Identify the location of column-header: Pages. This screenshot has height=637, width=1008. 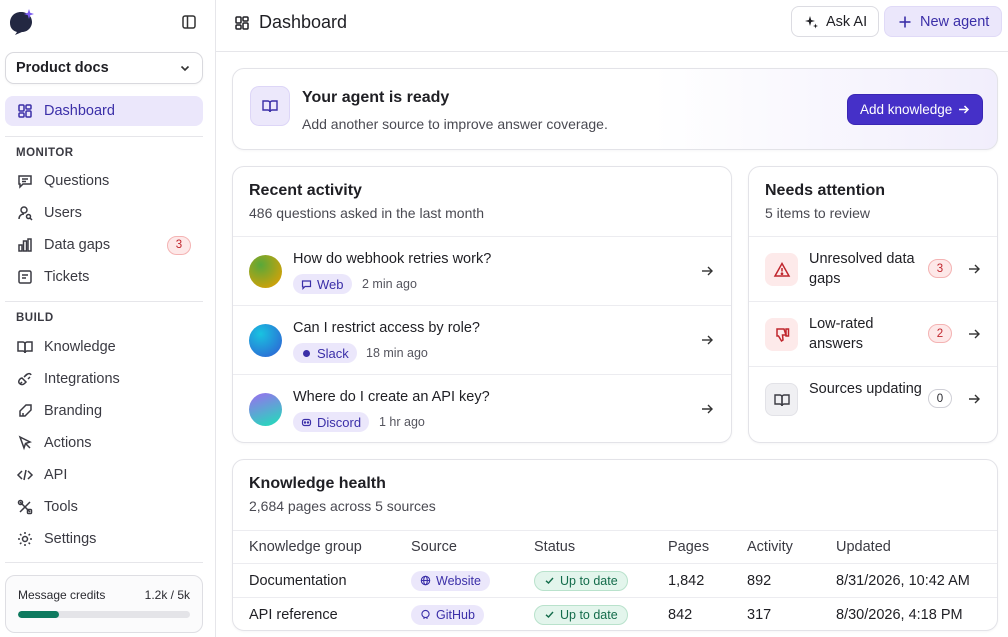
(689, 547).